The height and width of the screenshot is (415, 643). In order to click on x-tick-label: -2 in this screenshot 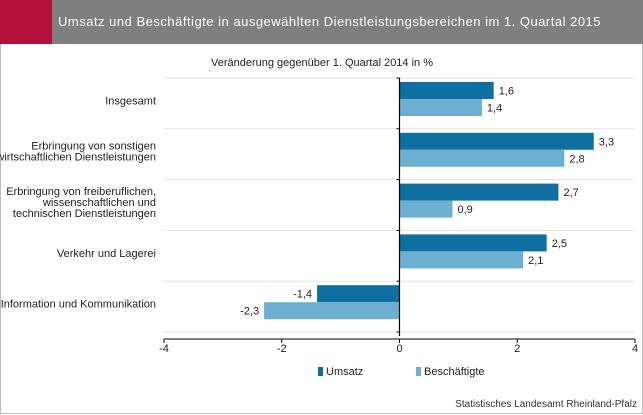, I will do `click(282, 349)`.